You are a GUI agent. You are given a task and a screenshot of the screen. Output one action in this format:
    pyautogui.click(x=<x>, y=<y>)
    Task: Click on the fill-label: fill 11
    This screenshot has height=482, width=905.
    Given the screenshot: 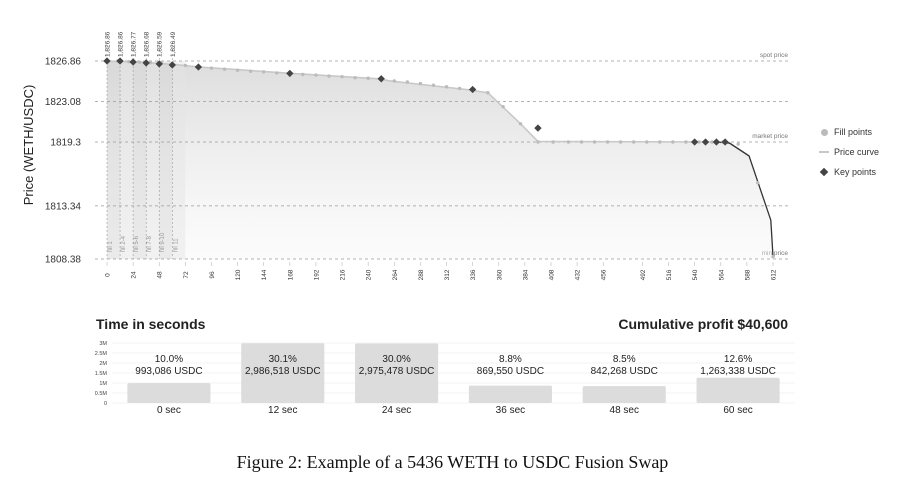 What is the action you would take?
    pyautogui.click(x=176, y=245)
    